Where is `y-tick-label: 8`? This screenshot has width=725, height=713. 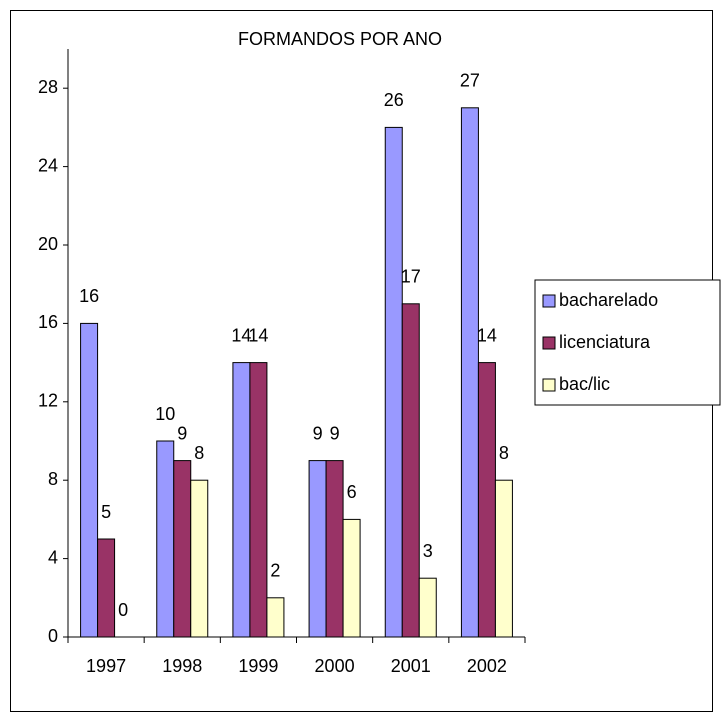 y-tick-label: 8 is located at coordinates (53, 479).